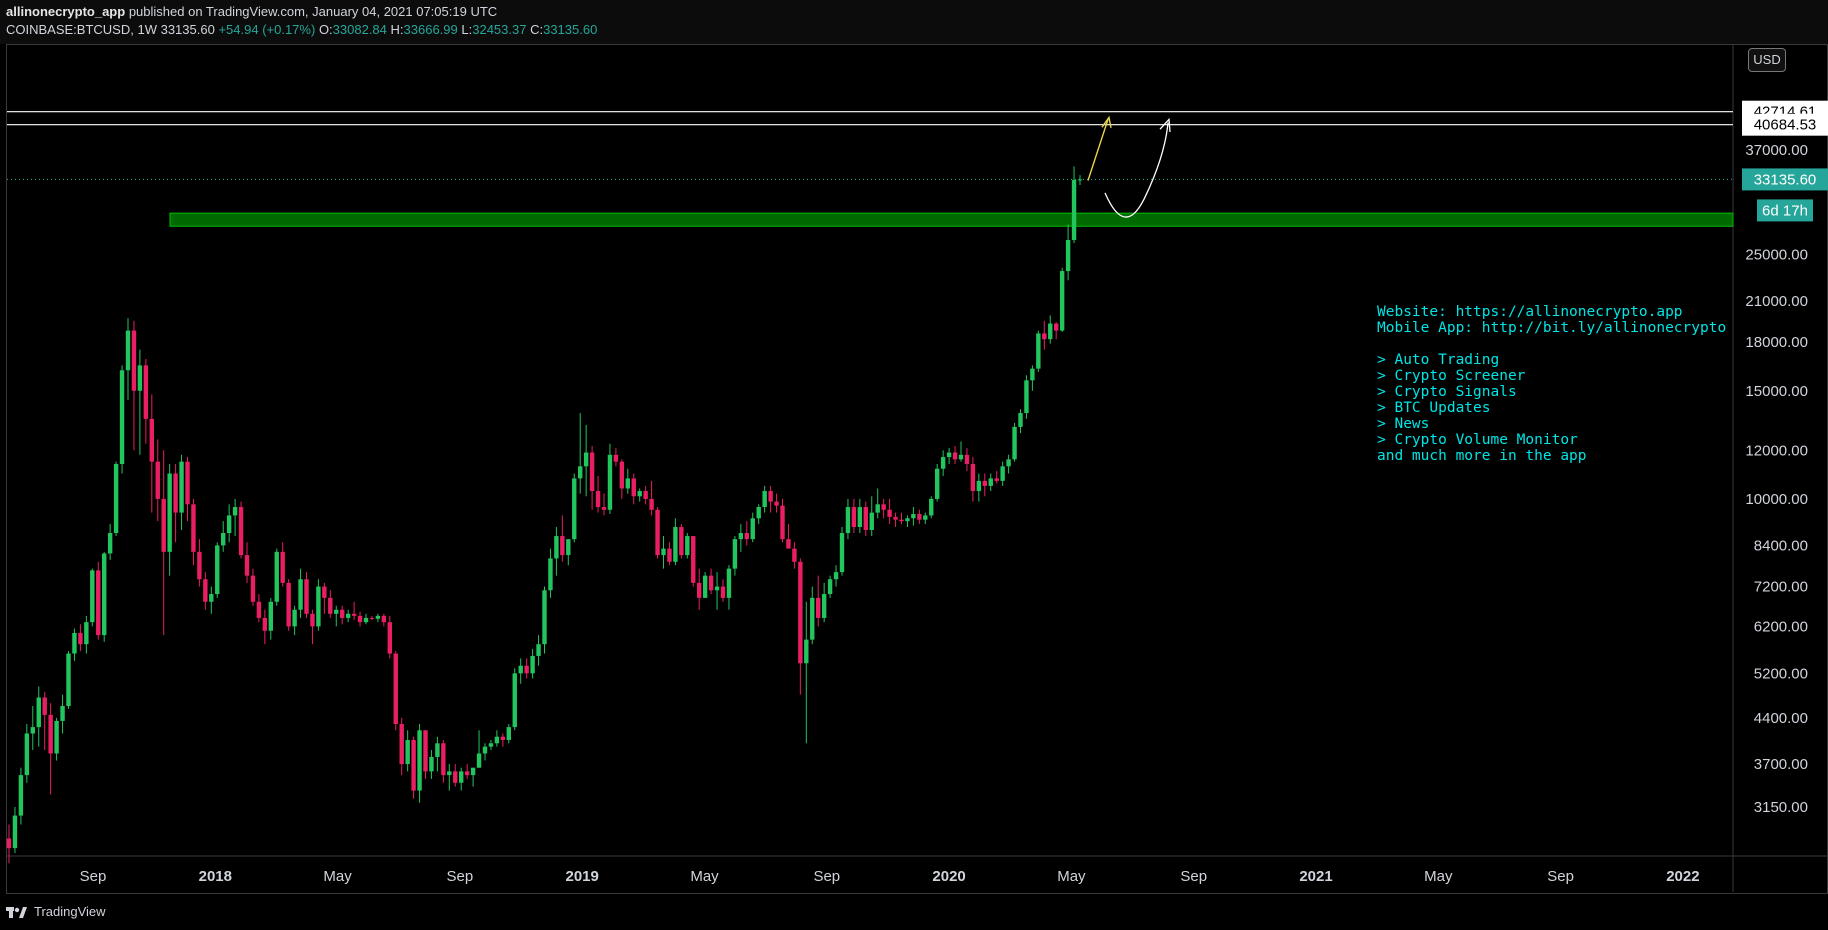  Describe the element at coordinates (1781, 545) in the screenshot. I see `price-tick-label: 8400.00` at that location.